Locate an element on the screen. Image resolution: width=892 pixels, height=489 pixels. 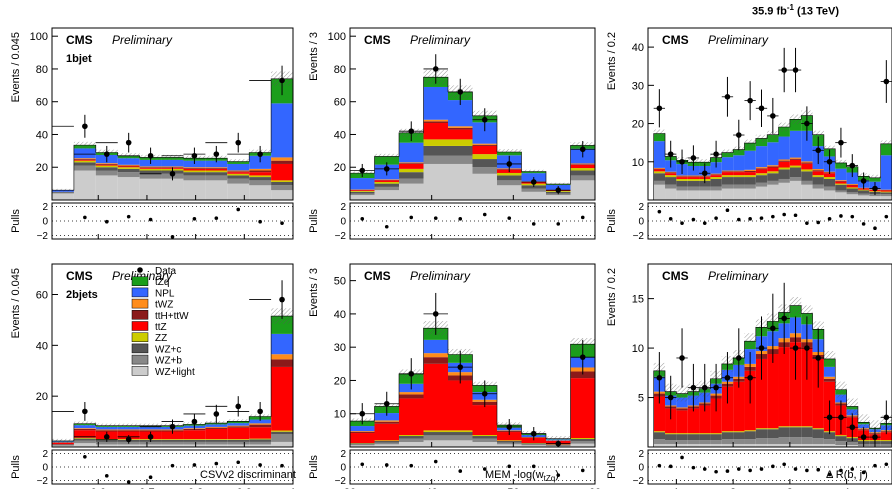
bar-WZ+c-8 is located at coordinates (750, 181).